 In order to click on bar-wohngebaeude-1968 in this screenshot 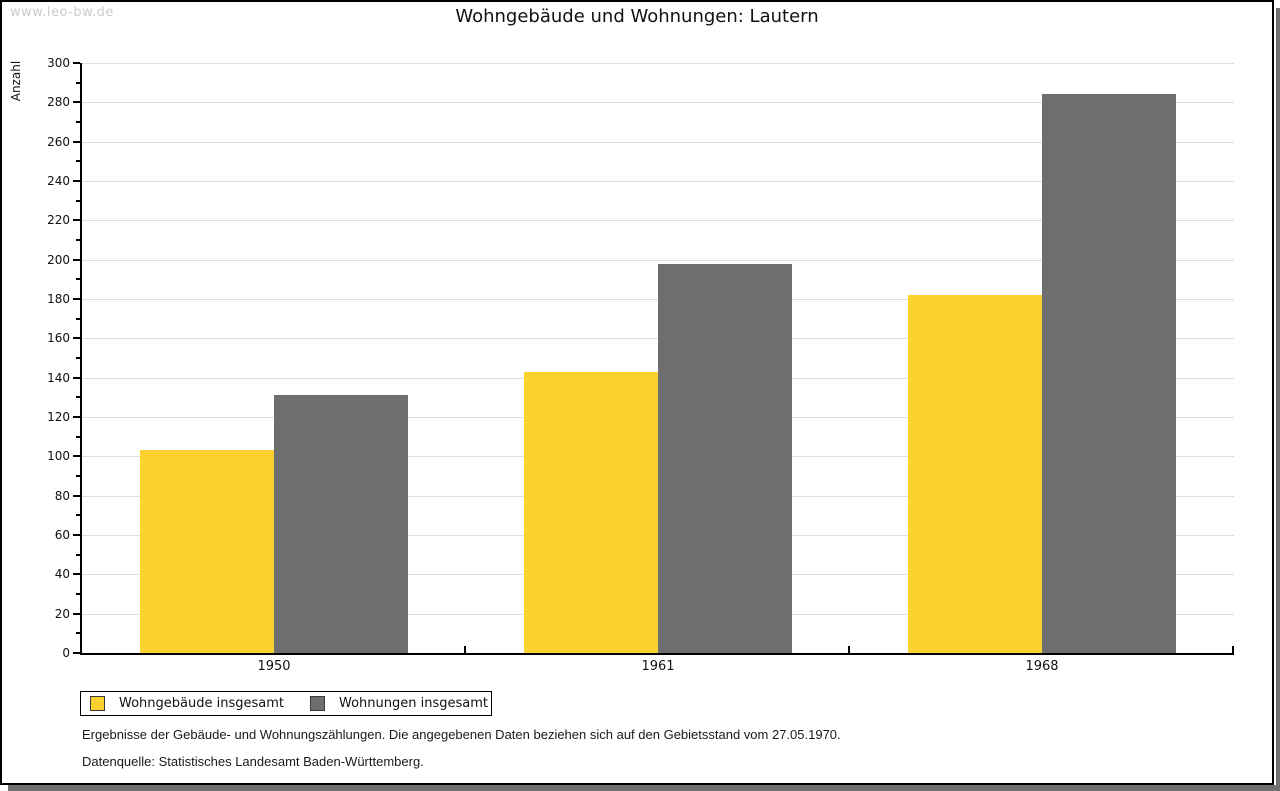, I will do `click(975, 474)`.